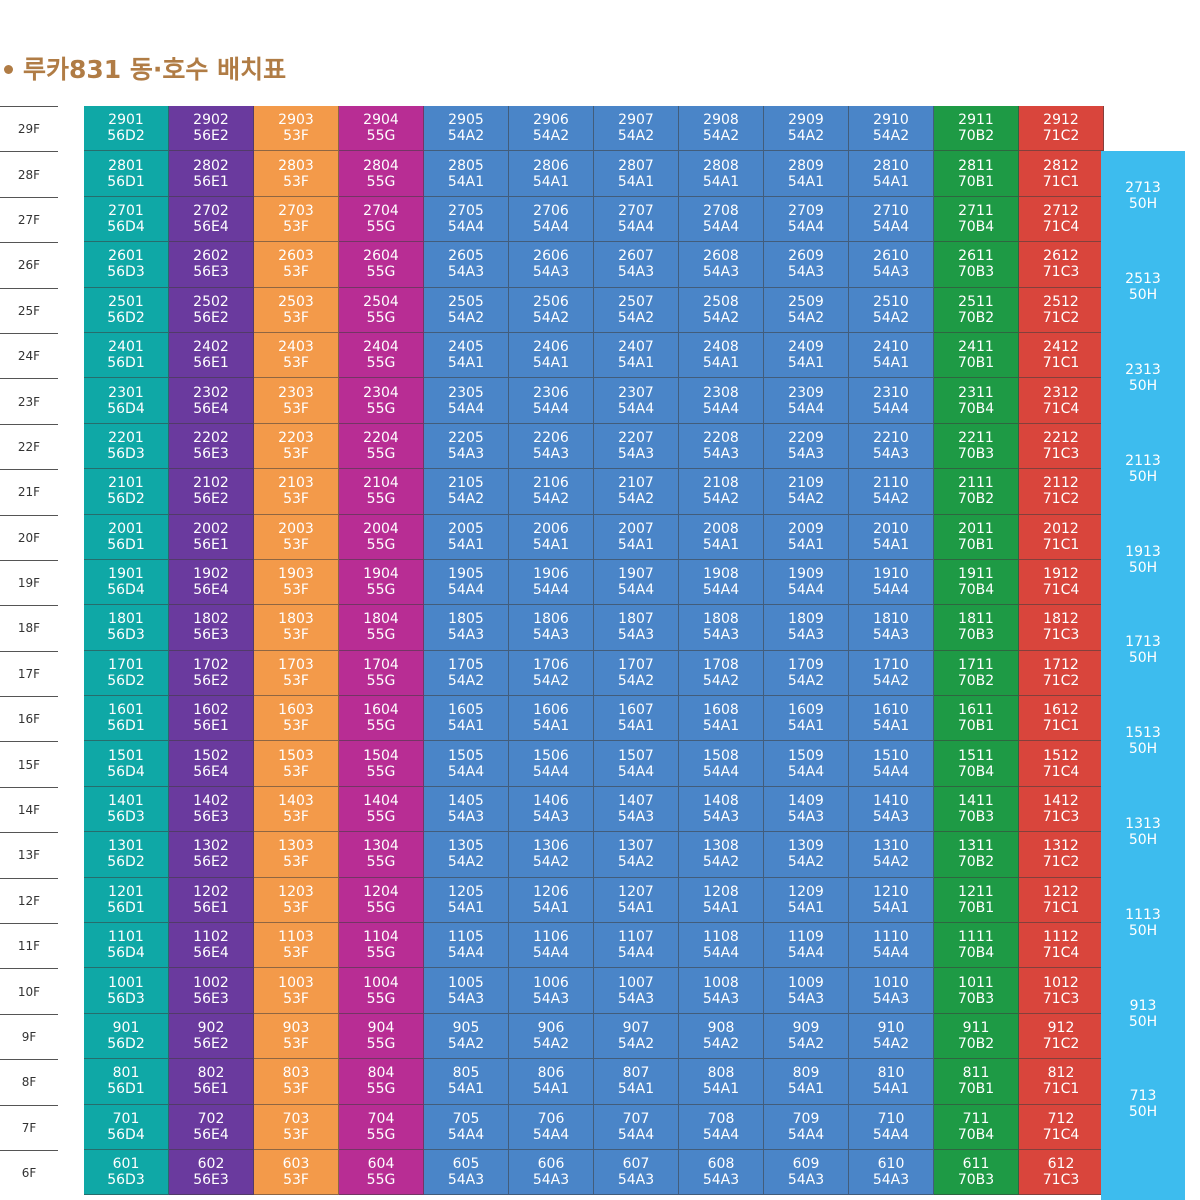 Image resolution: width=1200 pixels, height=1200 pixels. Describe the element at coordinates (145, 70) in the screenshot. I see `page-title: 루카831 동·호수 배치표` at that location.